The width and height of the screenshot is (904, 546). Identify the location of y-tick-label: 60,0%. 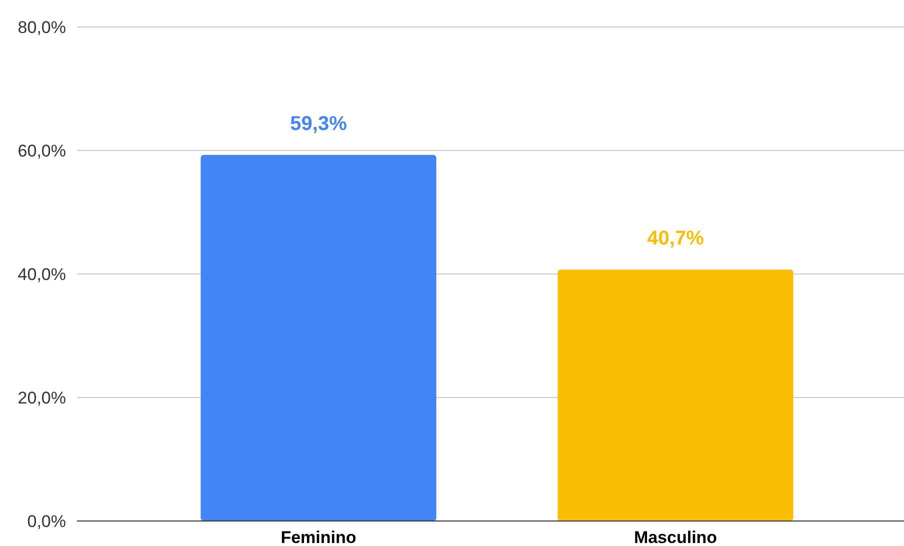
(42, 150).